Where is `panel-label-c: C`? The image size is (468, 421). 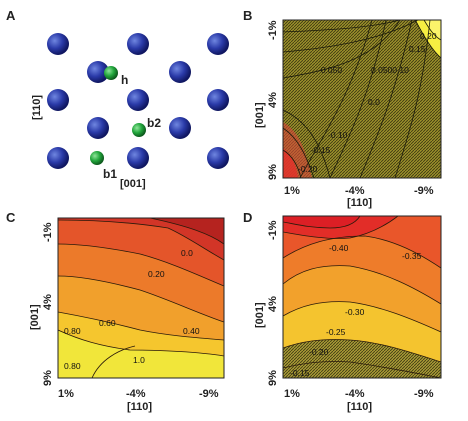
panel-label-c: C is located at coordinates (11, 217).